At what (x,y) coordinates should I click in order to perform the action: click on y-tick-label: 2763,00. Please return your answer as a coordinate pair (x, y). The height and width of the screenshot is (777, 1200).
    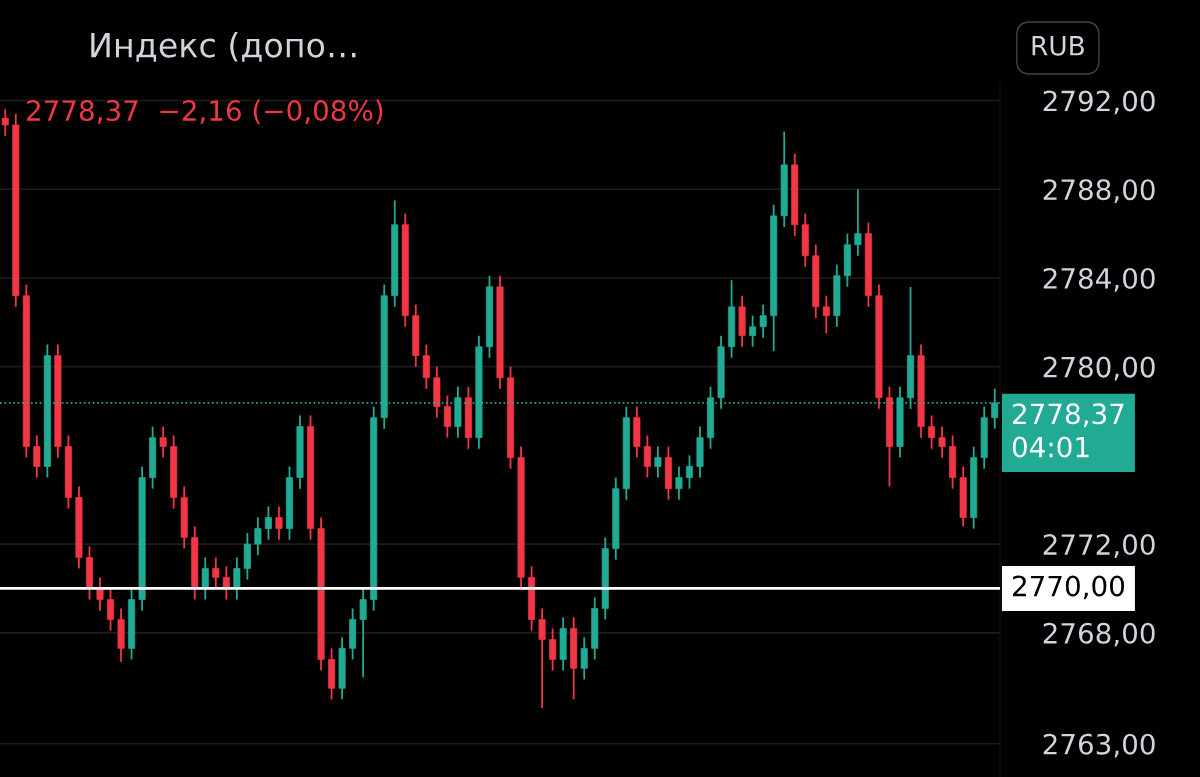
    Looking at the image, I should click on (1099, 745).